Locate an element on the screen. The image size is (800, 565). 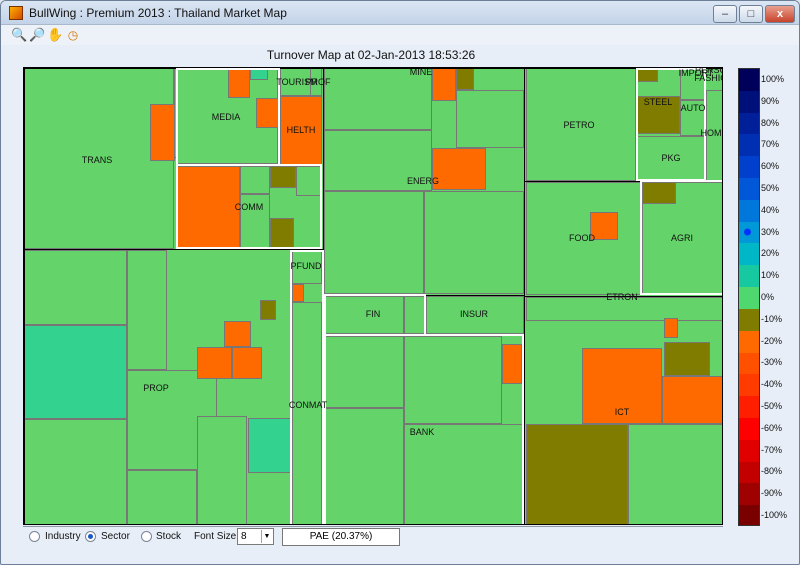
sector-label-steel: STEEL is located at coordinates (658, 102).